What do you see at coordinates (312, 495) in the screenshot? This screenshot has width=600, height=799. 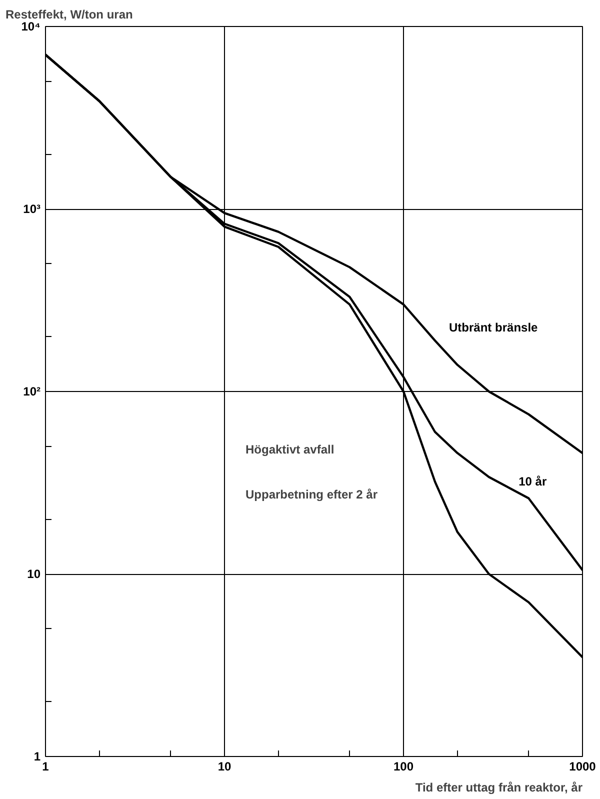 I see `annotation: Upparbetning efter 2 år` at bounding box center [312, 495].